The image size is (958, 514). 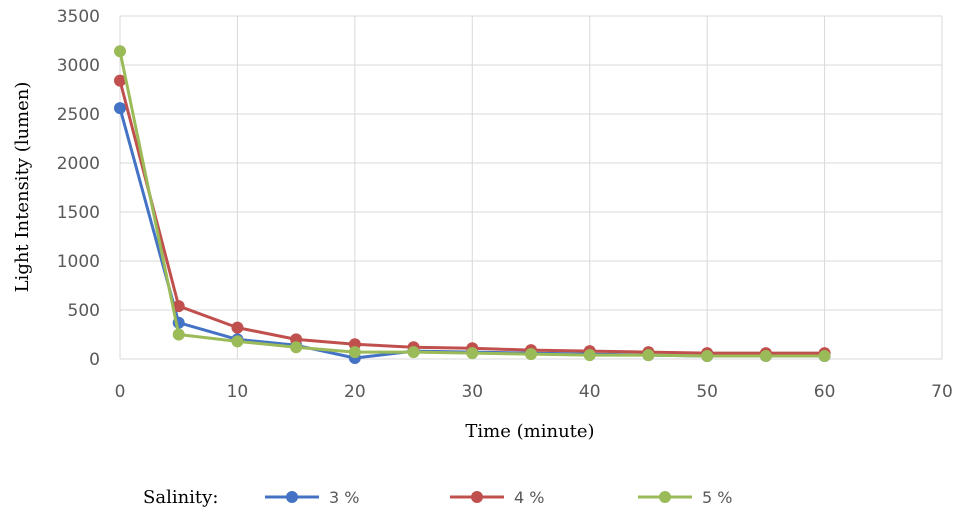 I want to click on x-tick-label: 40, so click(x=590, y=392).